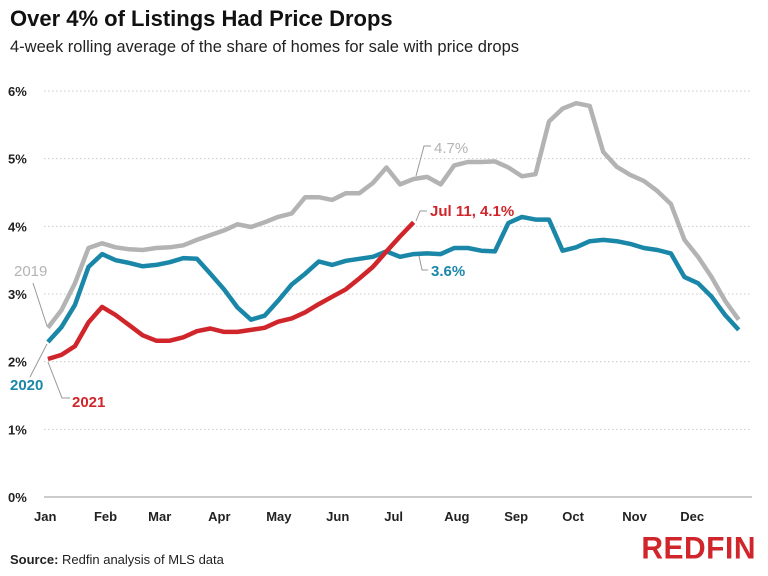 The height and width of the screenshot is (576, 768). I want to click on gray-value-label: 4.7%, so click(451, 148).